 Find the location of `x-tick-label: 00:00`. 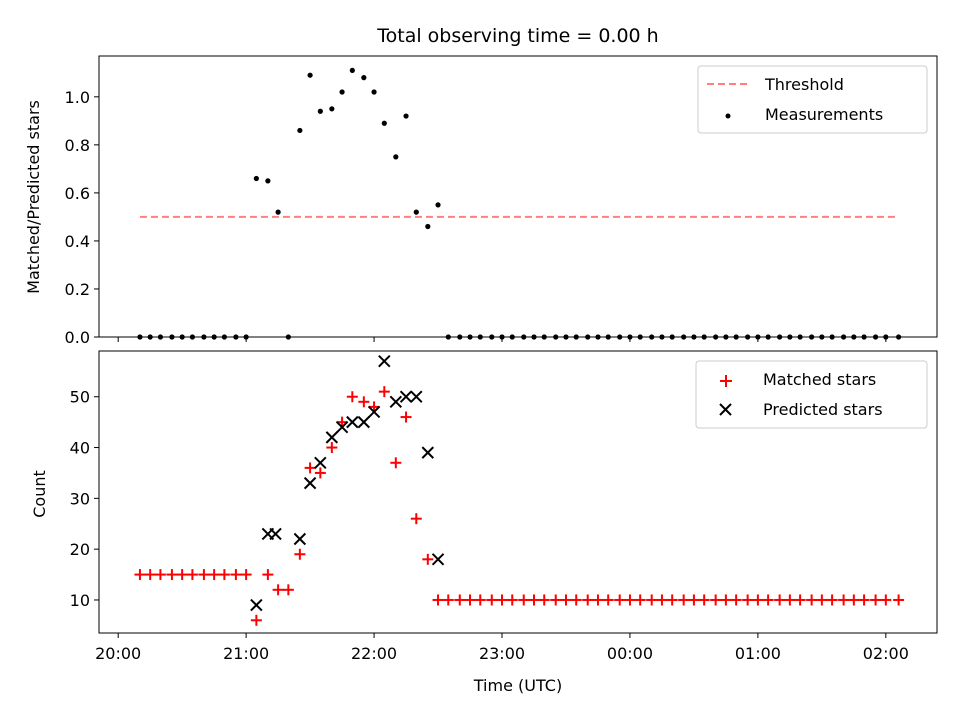

x-tick-label: 00:00 is located at coordinates (630, 653).